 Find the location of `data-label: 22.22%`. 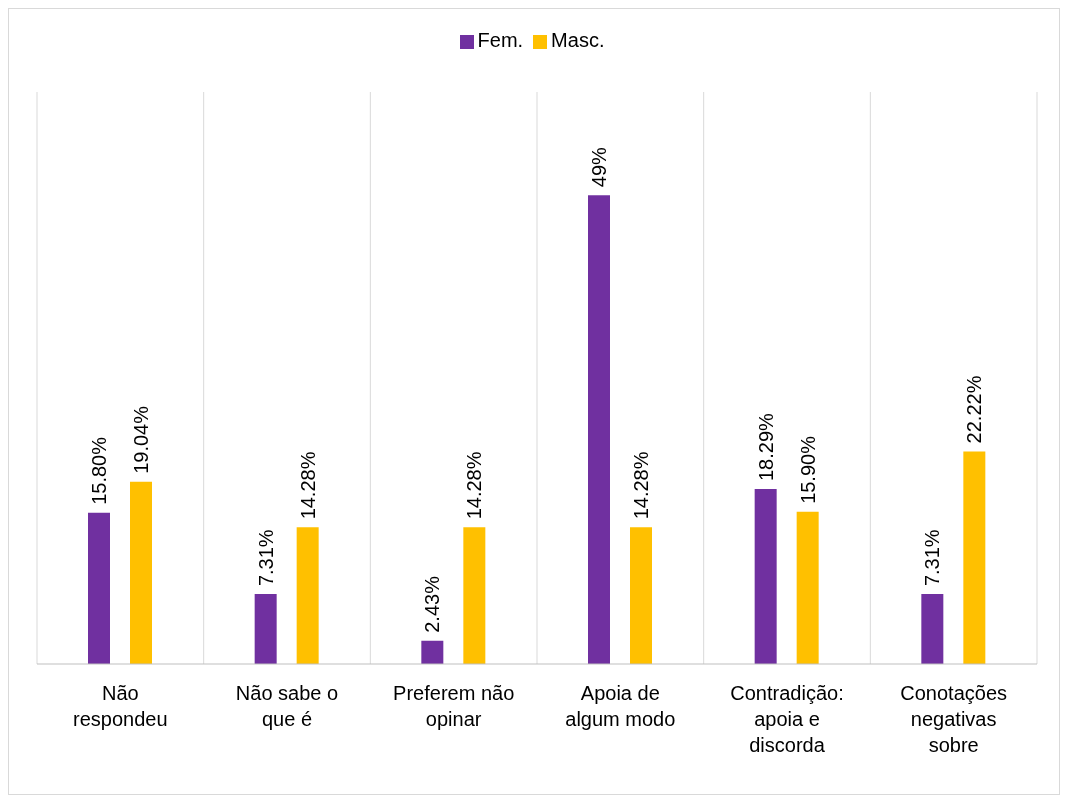

data-label: 22.22% is located at coordinates (974, 409).